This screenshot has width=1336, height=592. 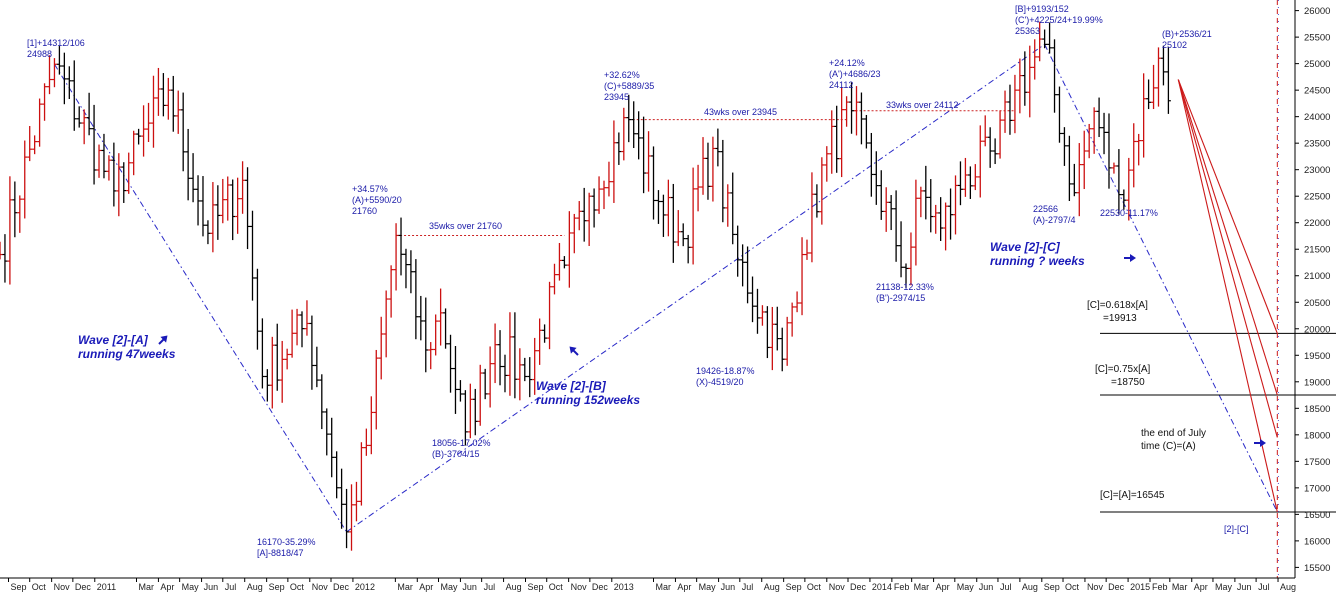 What do you see at coordinates (1072, 587) in the screenshot?
I see `x-tick-label: Oct` at bounding box center [1072, 587].